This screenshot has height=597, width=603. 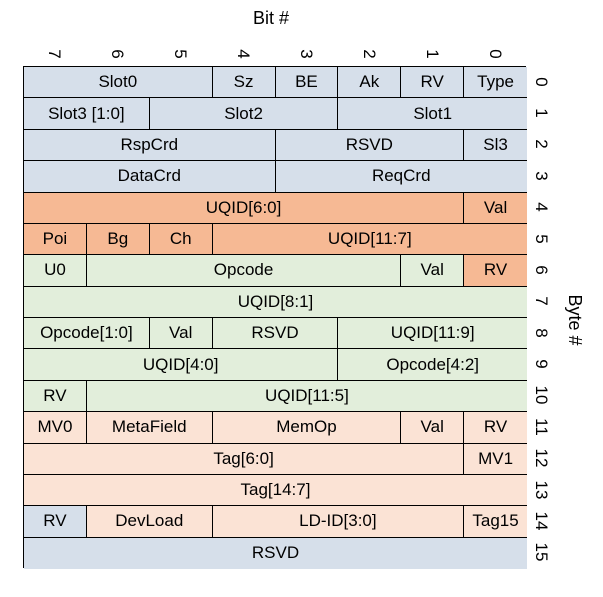 What do you see at coordinates (275, 490) in the screenshot?
I see `field-cell: Tag[14:7]` at bounding box center [275, 490].